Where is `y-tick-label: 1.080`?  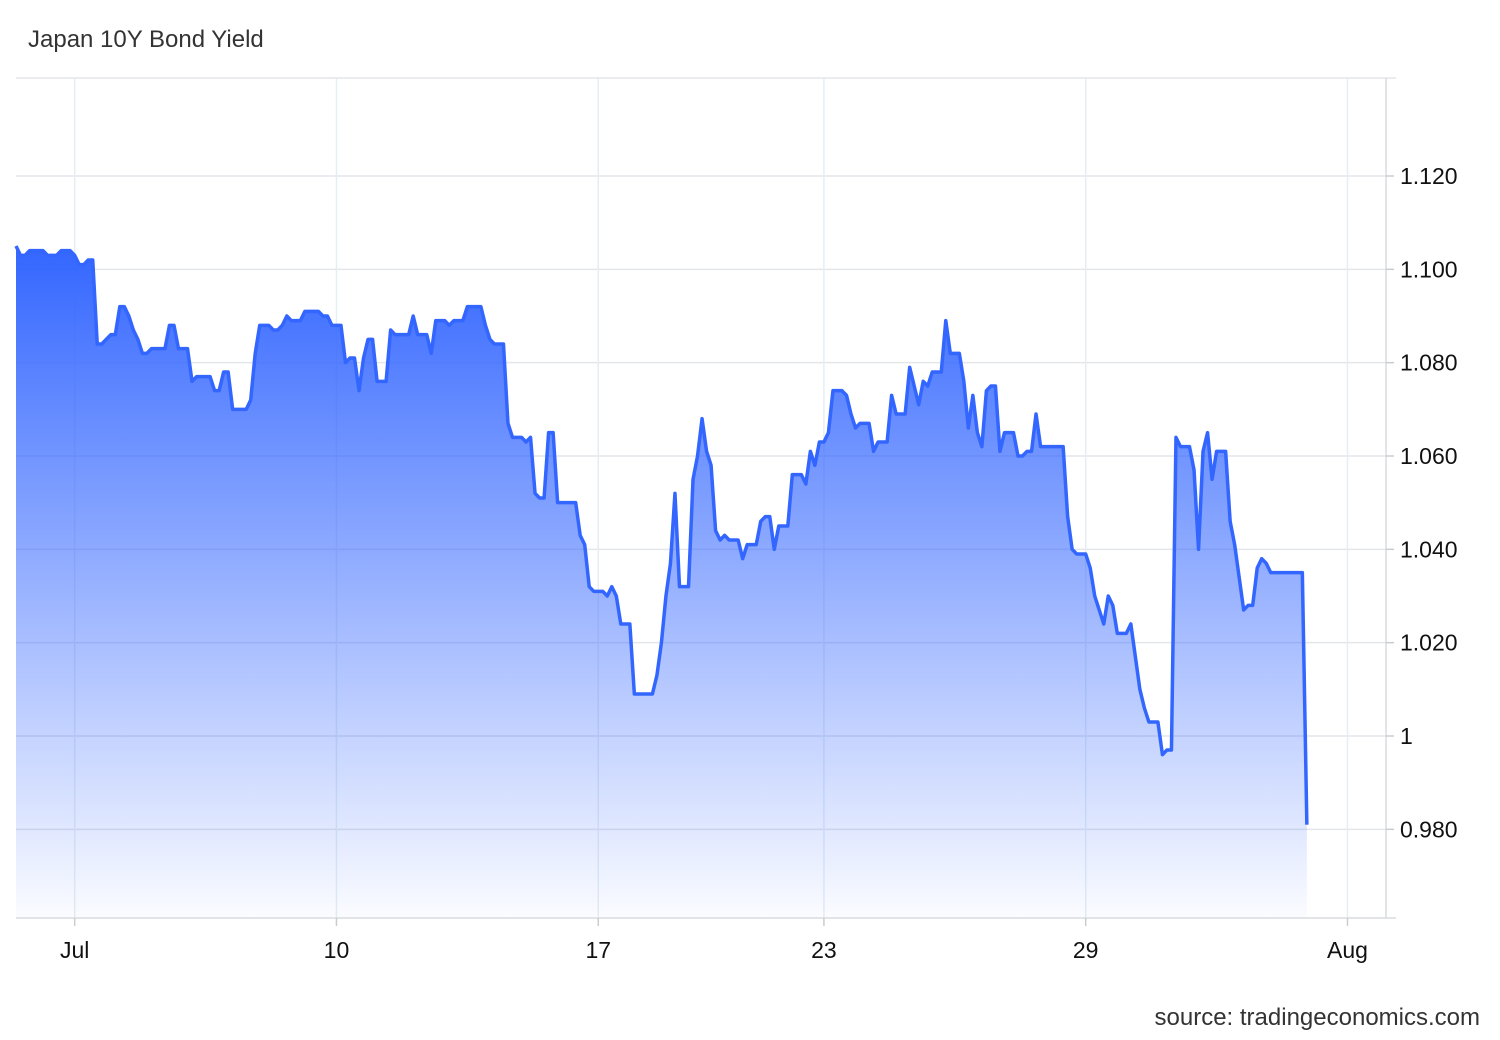 y-tick-label: 1.080 is located at coordinates (1429, 363).